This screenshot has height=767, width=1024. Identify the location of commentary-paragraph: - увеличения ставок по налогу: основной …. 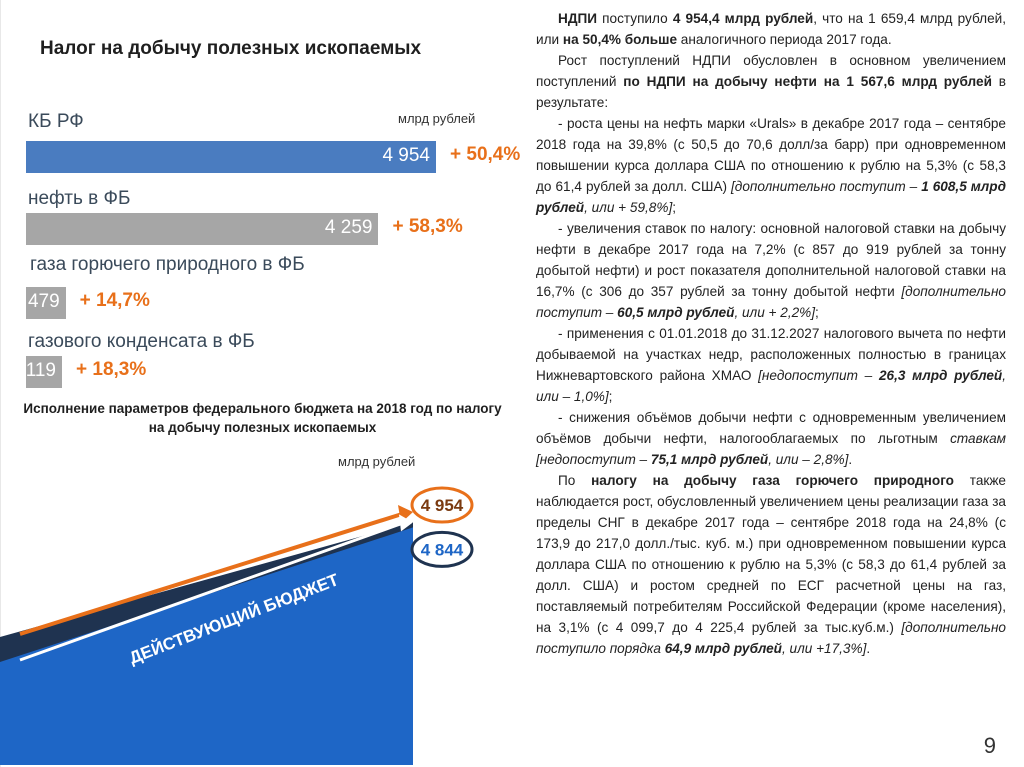
(771, 270).